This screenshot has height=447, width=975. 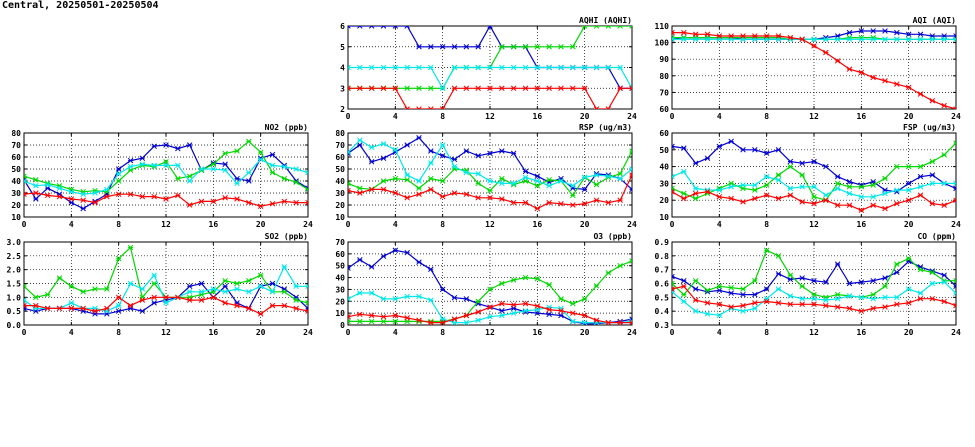 I want to click on x-tick-label: 8, so click(x=442, y=116).